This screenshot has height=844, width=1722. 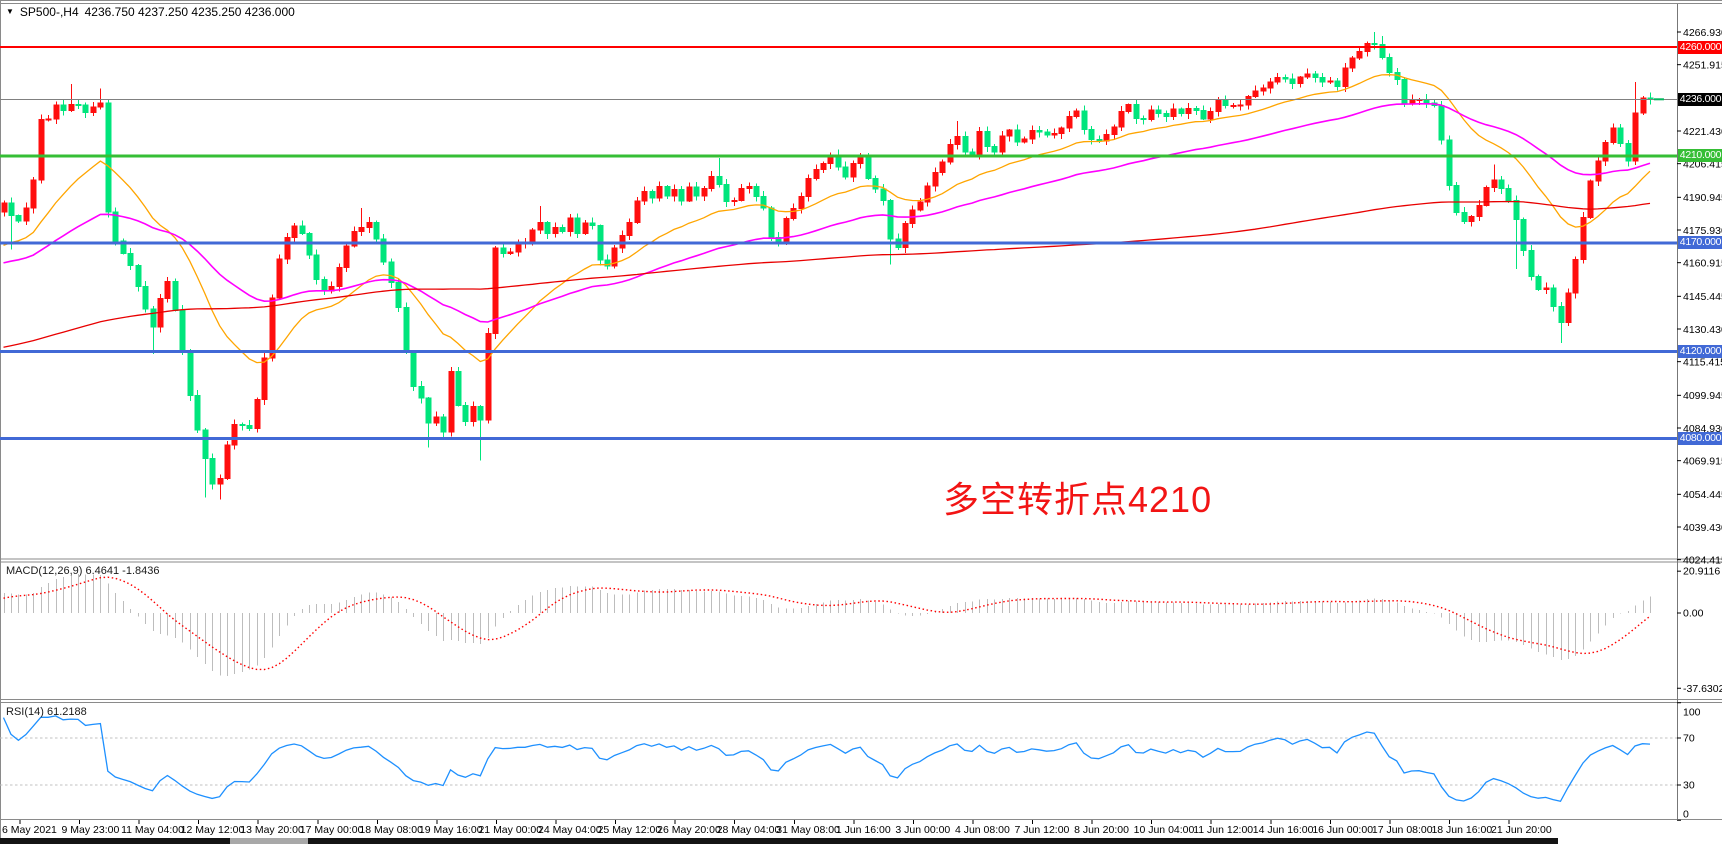 What do you see at coordinates (779, 841) in the screenshot?
I see `scrollbar-track` at bounding box center [779, 841].